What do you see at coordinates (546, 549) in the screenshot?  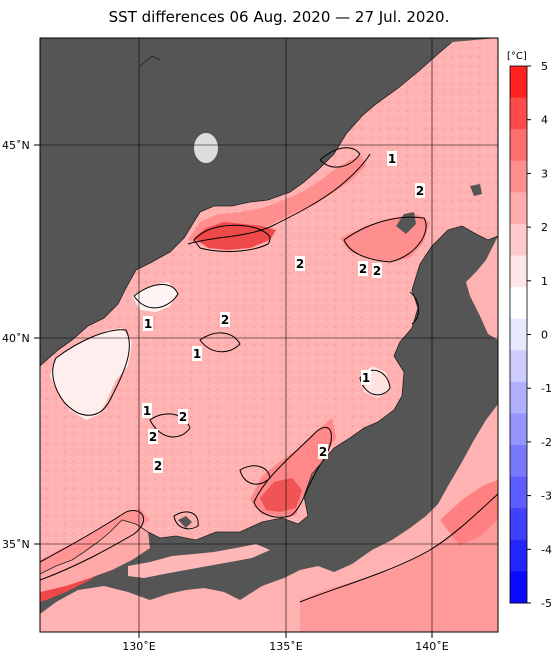 I see `colorbar-tick-label: -4` at bounding box center [546, 549].